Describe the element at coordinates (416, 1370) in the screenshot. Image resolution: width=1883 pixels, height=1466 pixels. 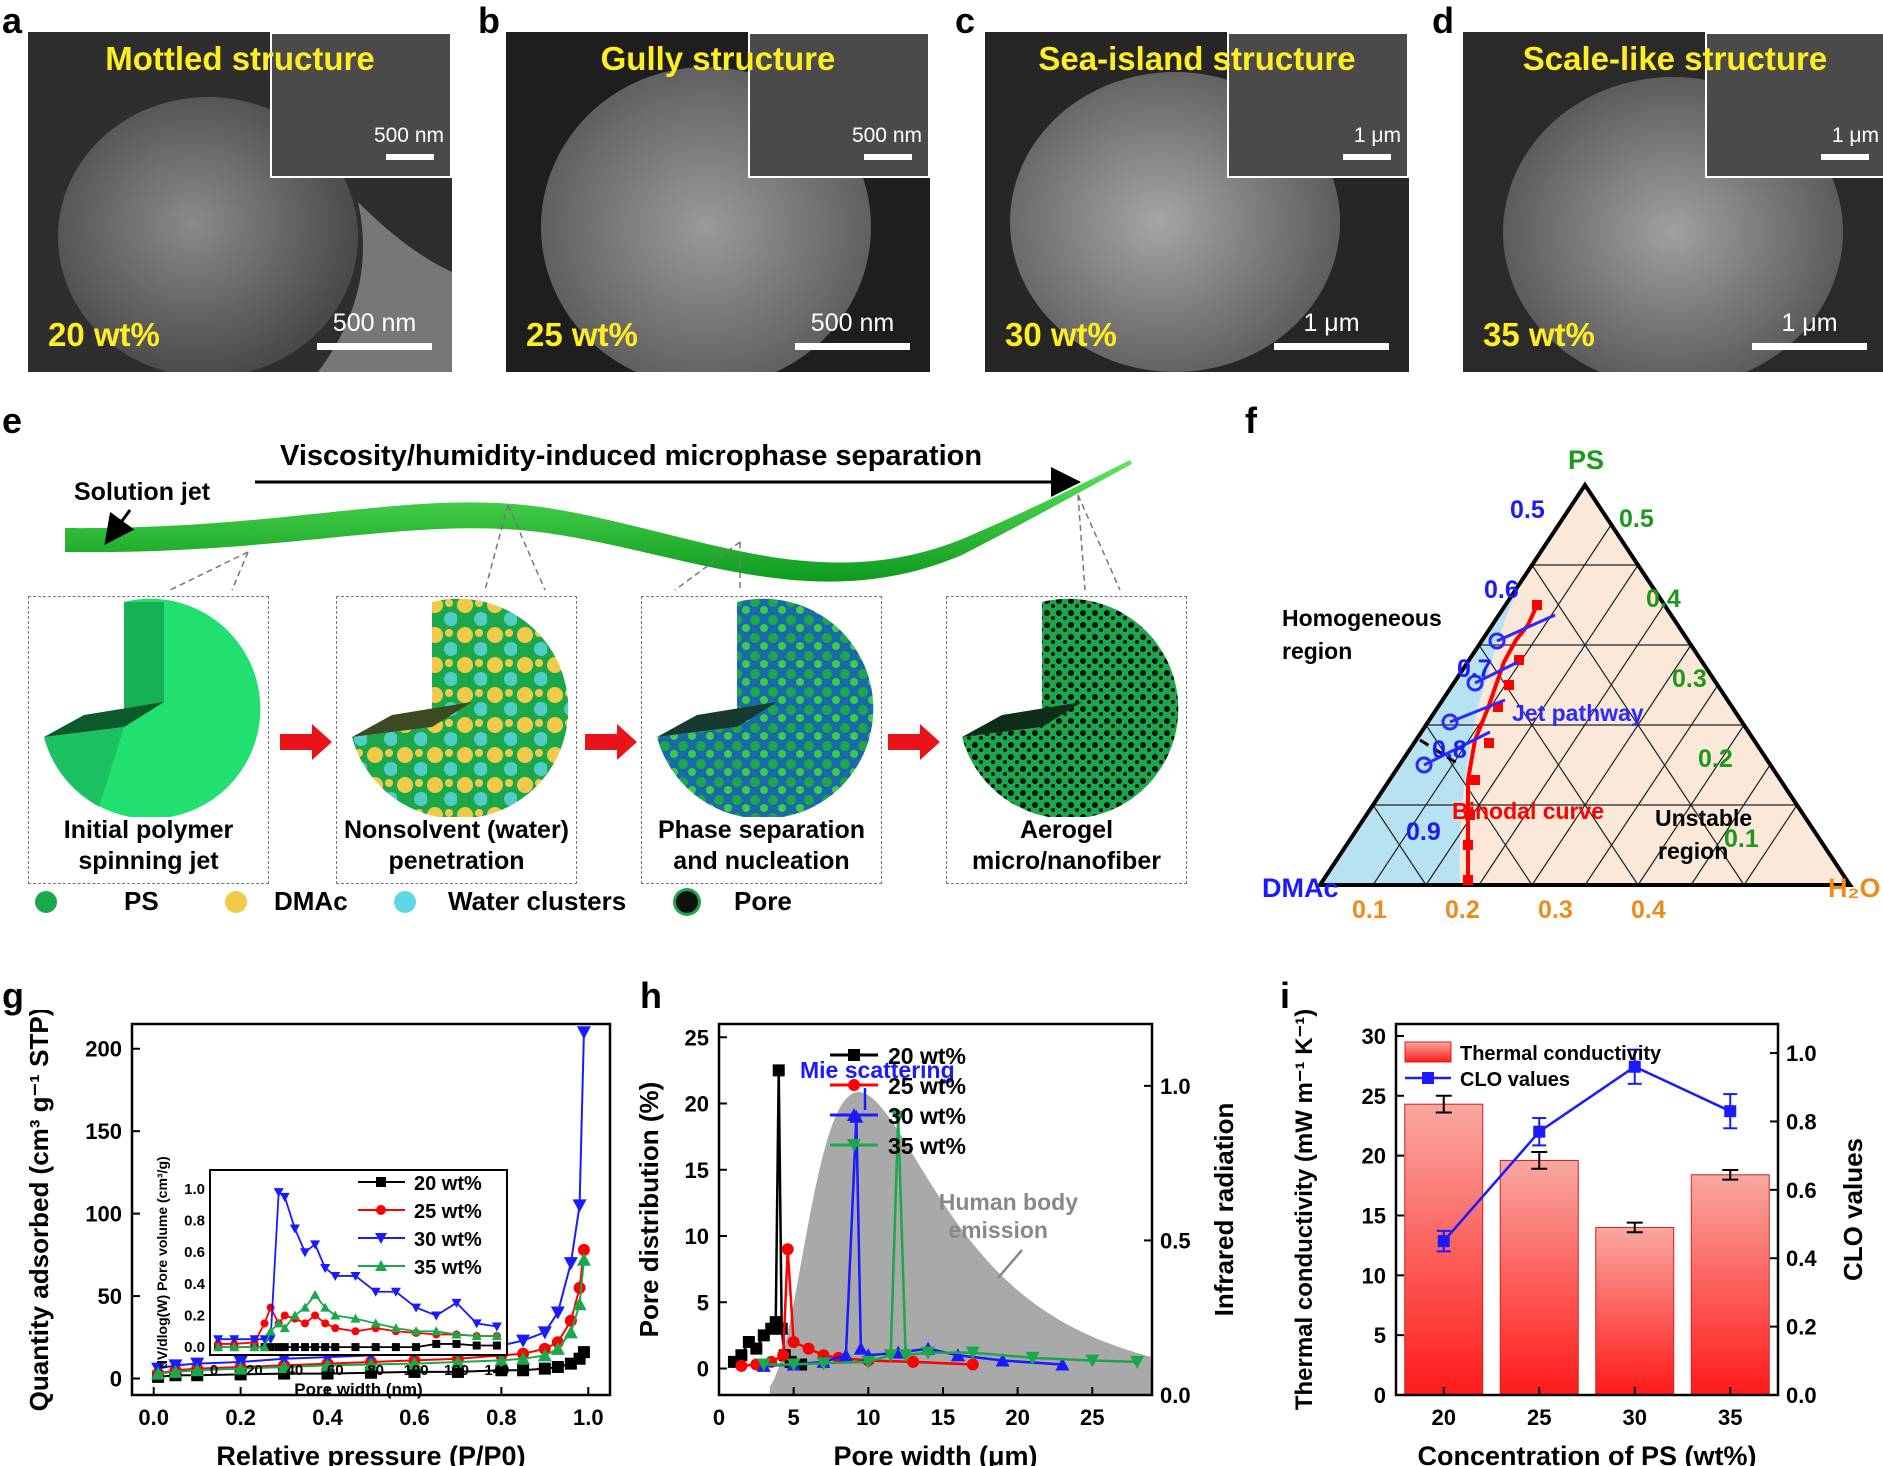
I see `inset-x-tick-label: 100` at that location.